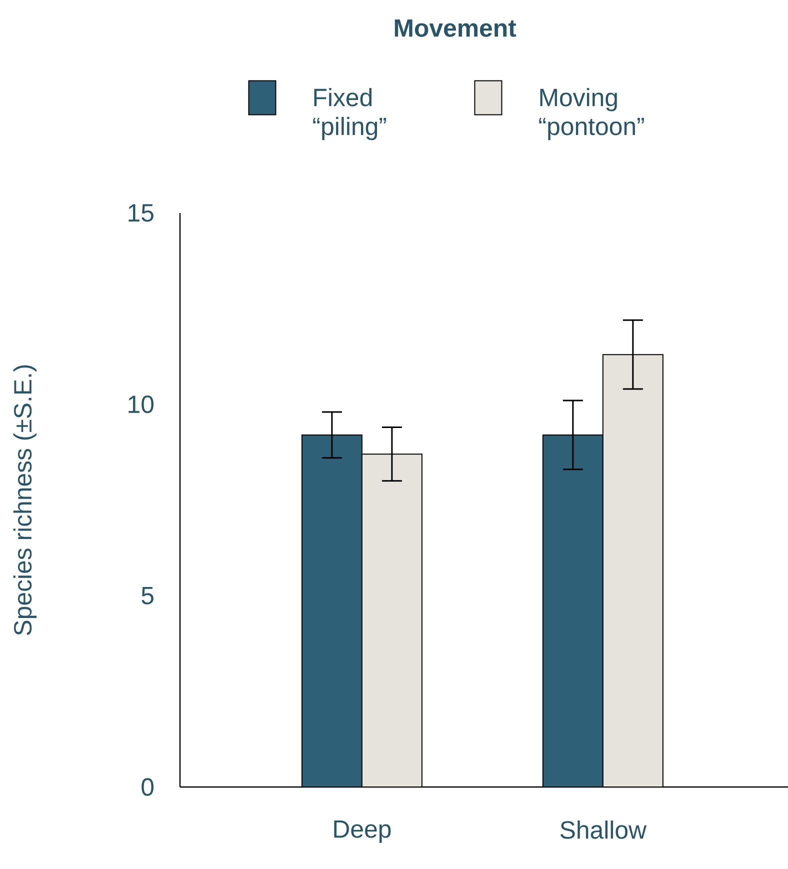  Describe the element at coordinates (455, 28) in the screenshot. I see `legend-title: Movement` at that location.